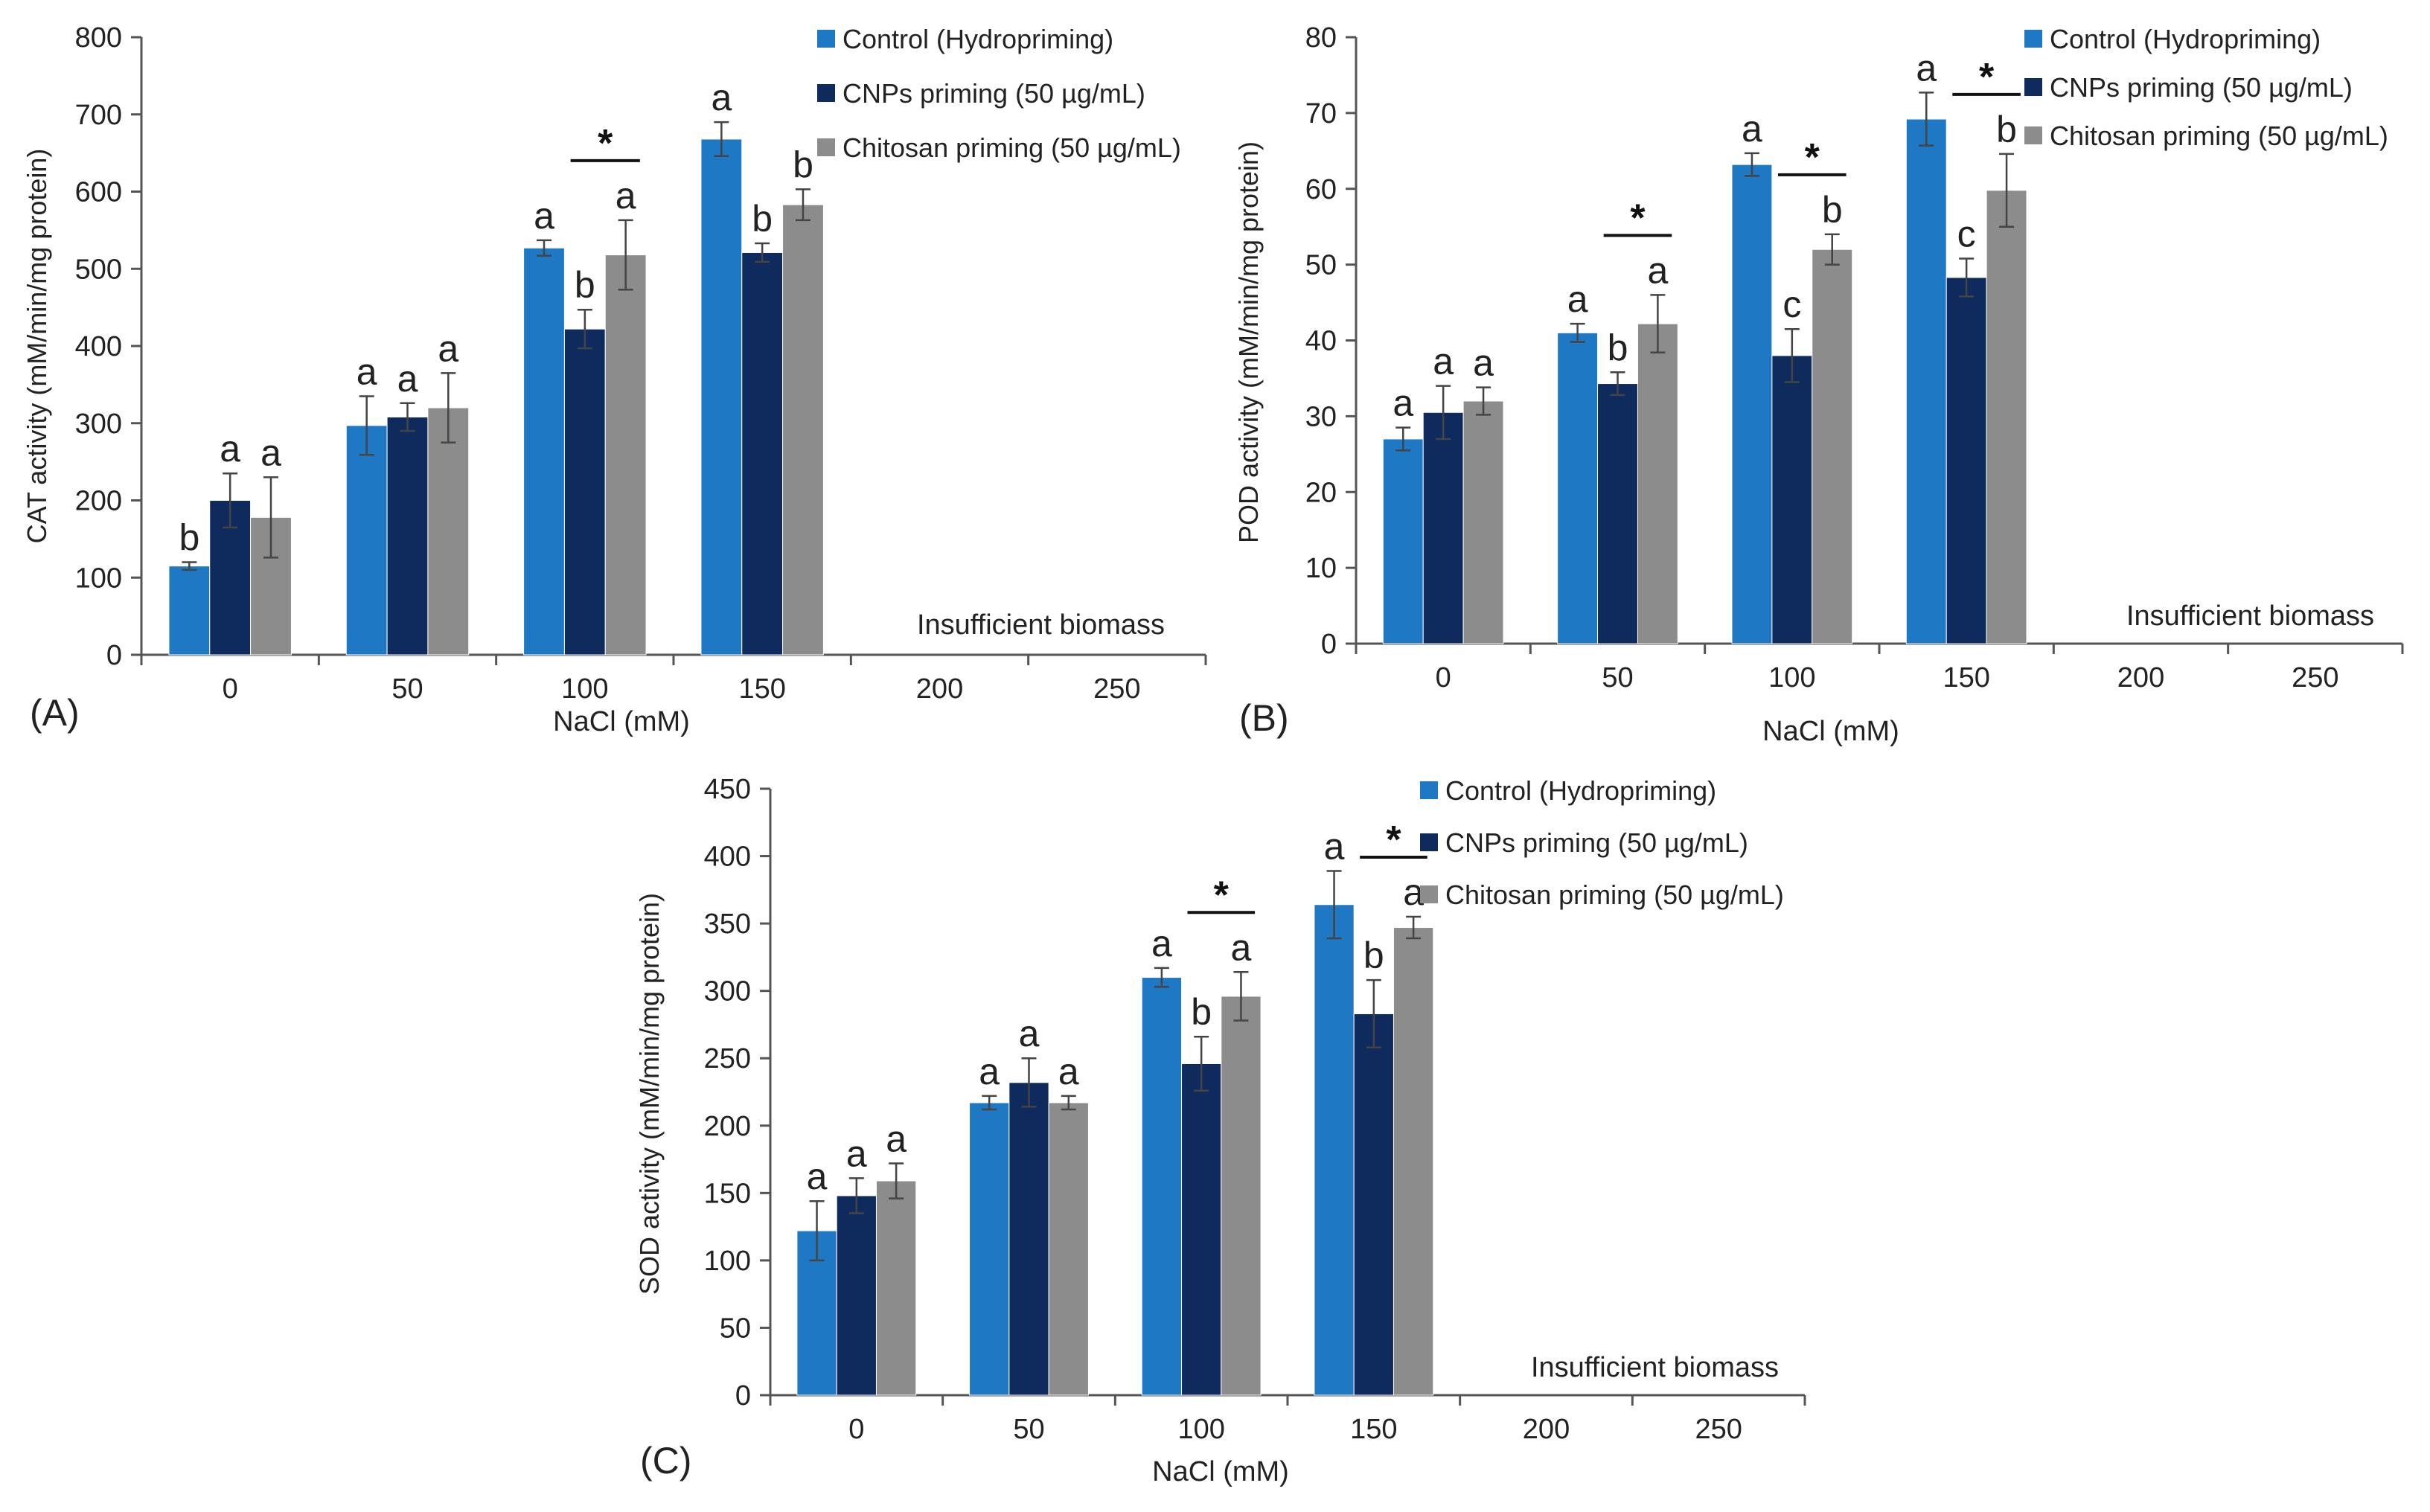  What do you see at coordinates (1321, 265) in the screenshot?
I see `y-tick-label: 50` at bounding box center [1321, 265].